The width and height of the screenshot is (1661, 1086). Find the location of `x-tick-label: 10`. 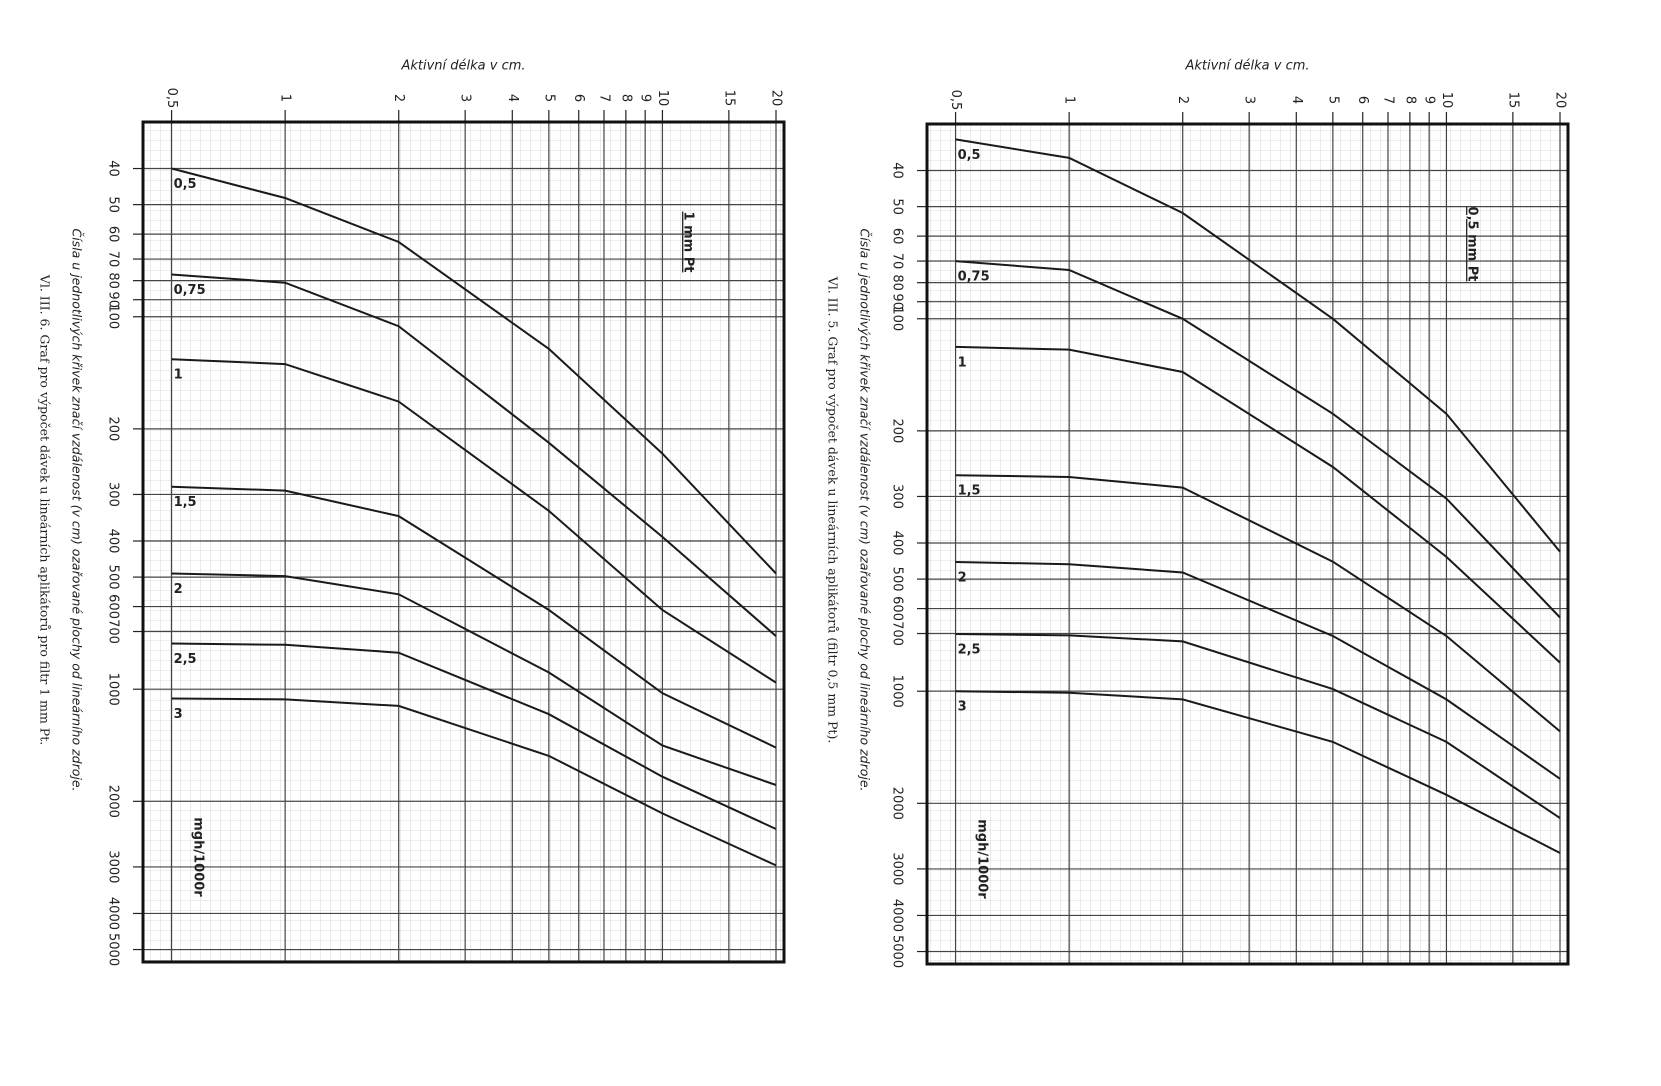

x-tick-label: 10 is located at coordinates (662, 98).